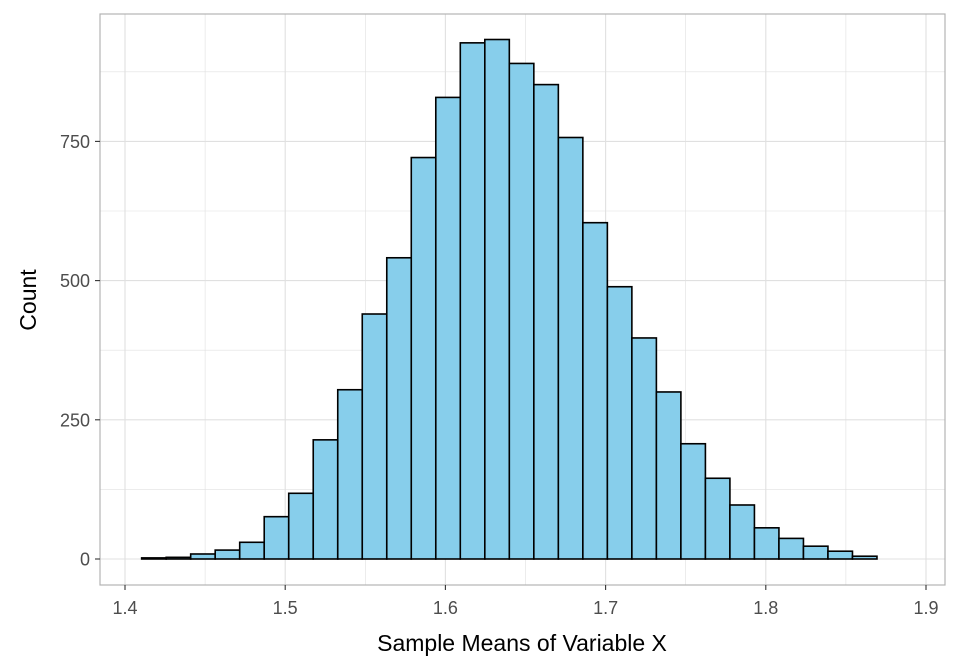 This screenshot has width=960, height=672. Describe the element at coordinates (75, 142) in the screenshot. I see `y-tick-label: 750` at that location.